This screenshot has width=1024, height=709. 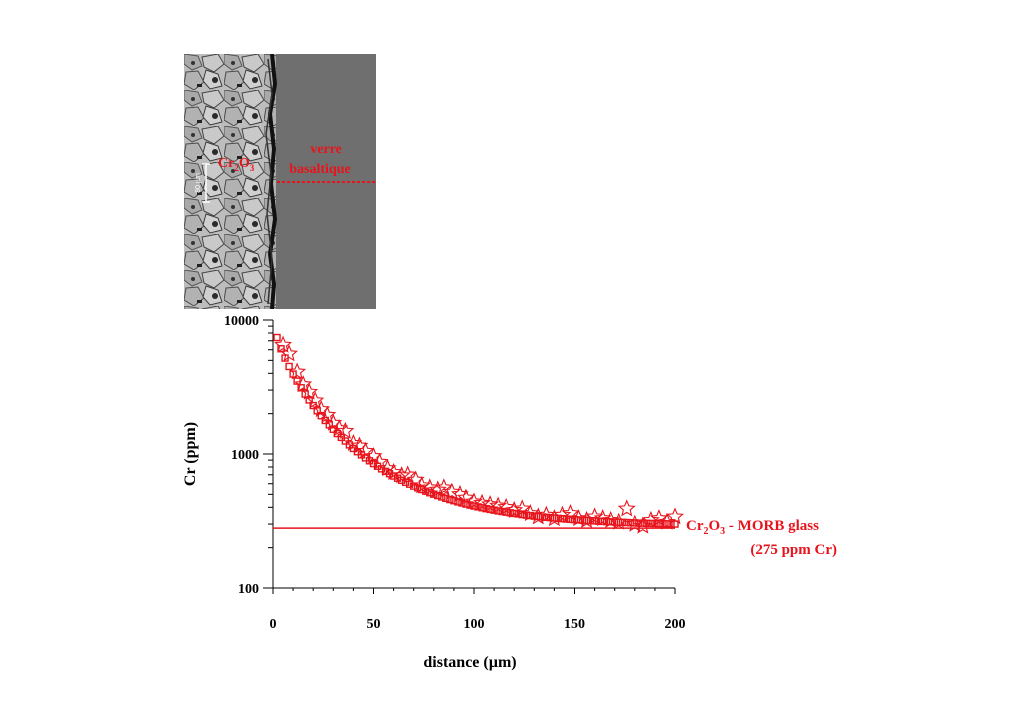 What do you see at coordinates (319, 169) in the screenshot?
I see `glass-phase-label-line2: basaltique` at bounding box center [319, 169].